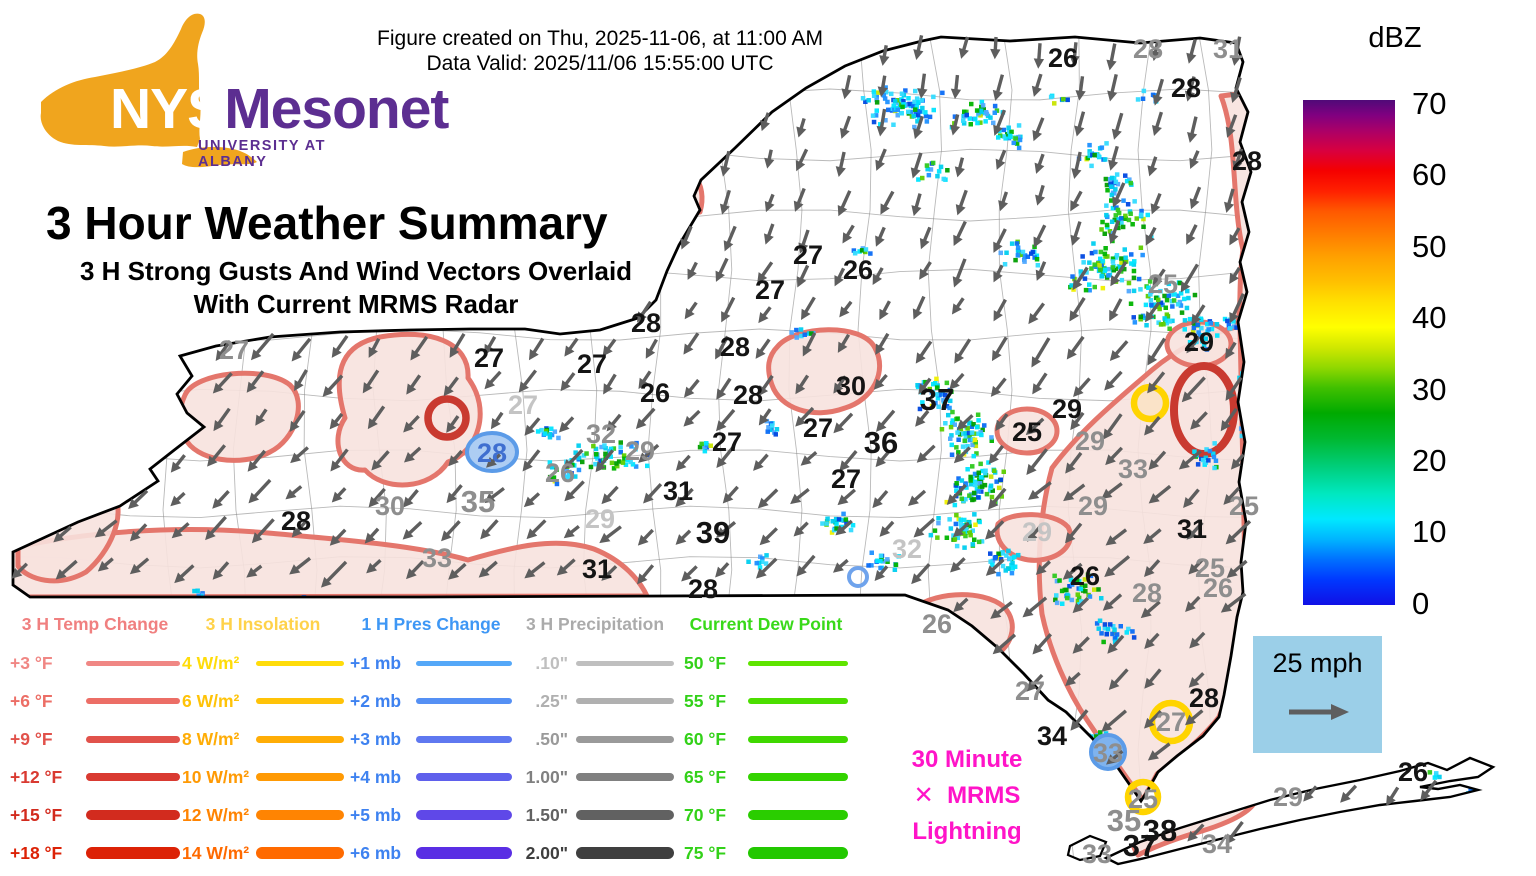 The image size is (1536, 876). I want to click on legend-row: .50", so click(595, 739).